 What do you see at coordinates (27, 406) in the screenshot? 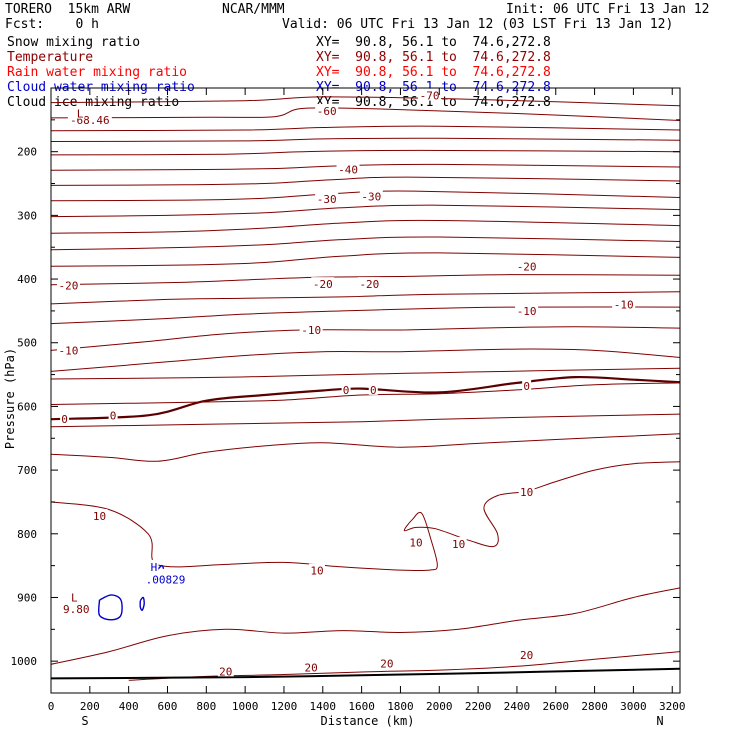
I see `y-tick-label: 600` at bounding box center [27, 406].